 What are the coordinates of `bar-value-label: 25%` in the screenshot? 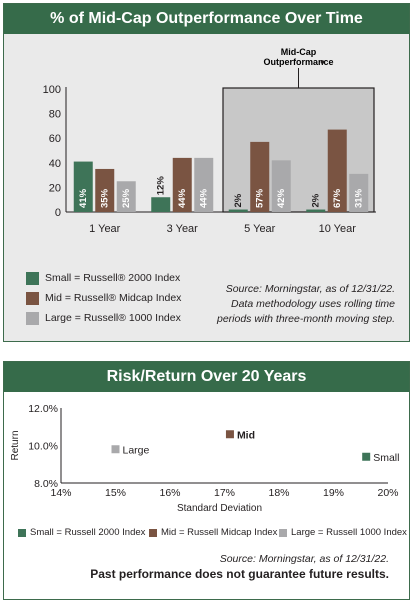 It's located at (126, 198).